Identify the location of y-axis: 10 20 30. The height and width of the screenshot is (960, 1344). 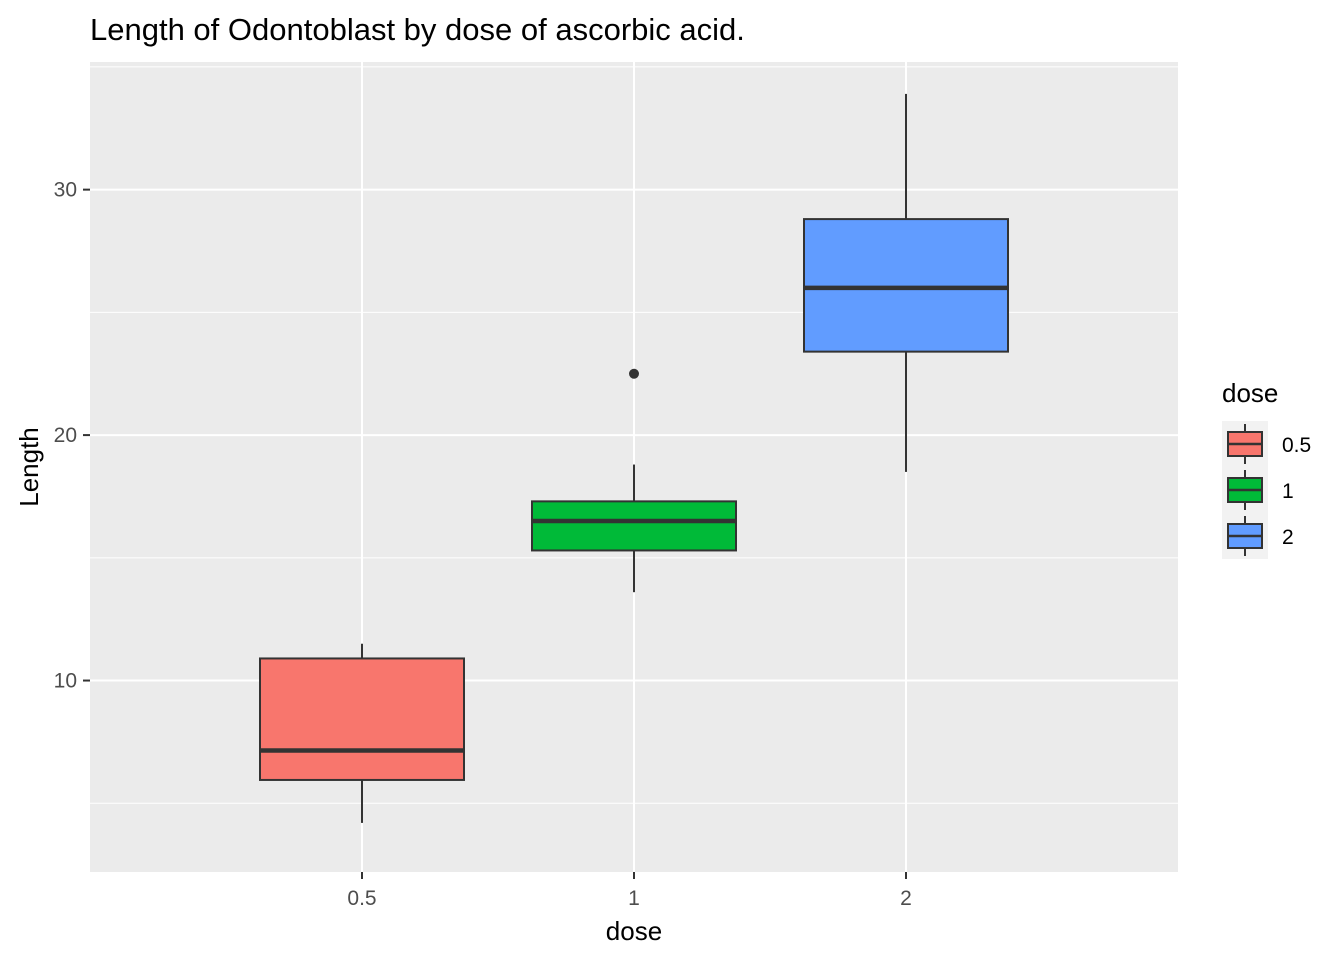
(72, 436).